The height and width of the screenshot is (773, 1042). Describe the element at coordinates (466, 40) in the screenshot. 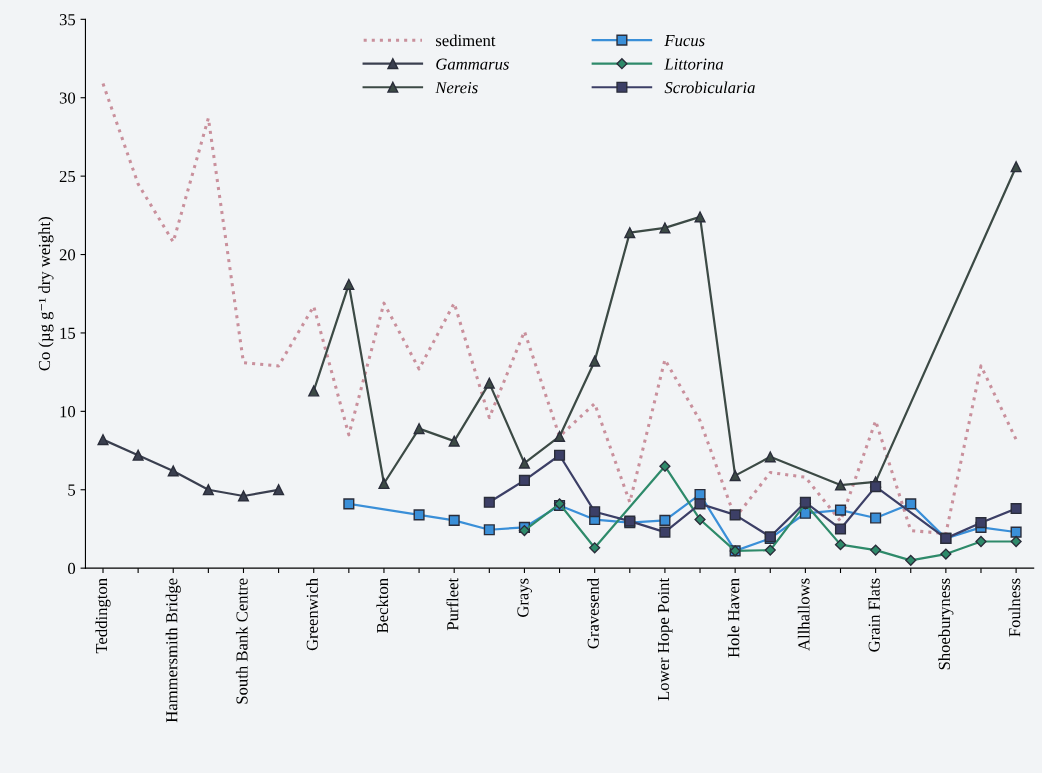

I see `legend-label: sediment` at that location.